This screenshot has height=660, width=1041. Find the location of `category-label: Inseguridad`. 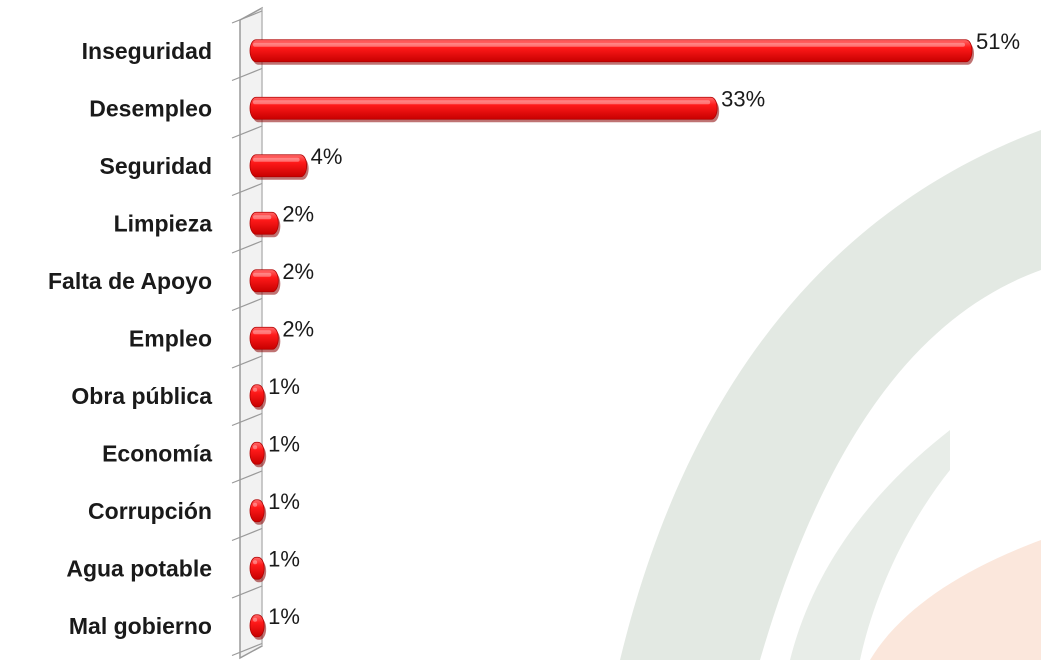

category-label: Inseguridad is located at coordinates (147, 51).